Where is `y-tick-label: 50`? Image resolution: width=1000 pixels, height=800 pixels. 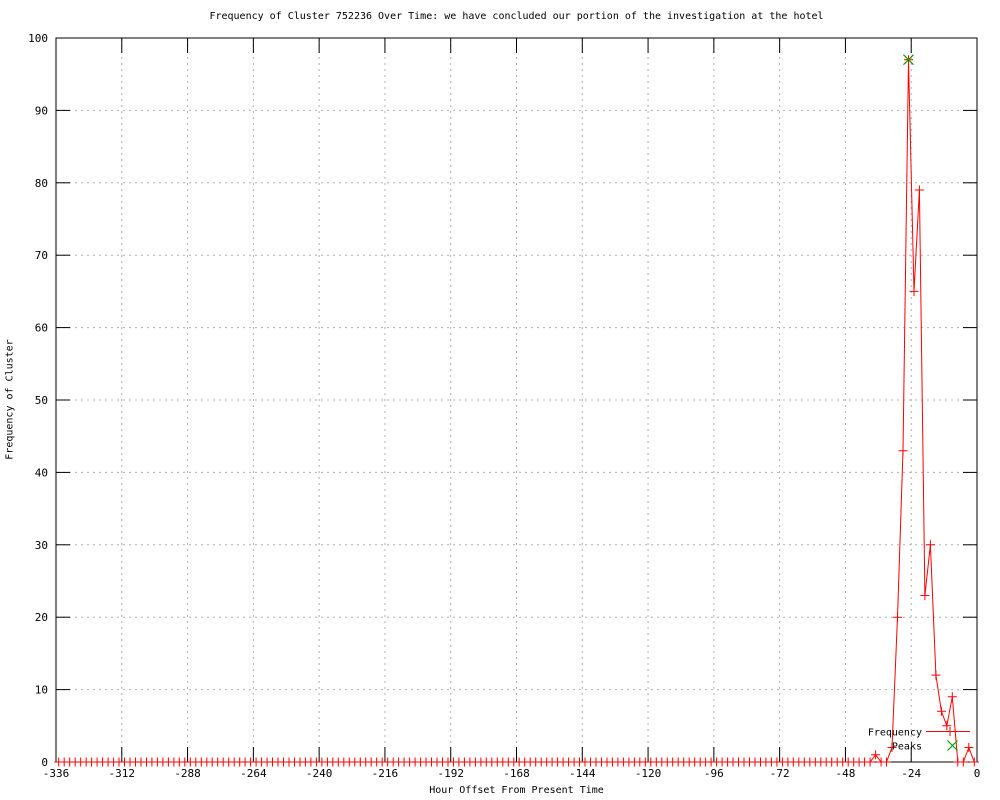 y-tick-label: 50 is located at coordinates (41, 400).